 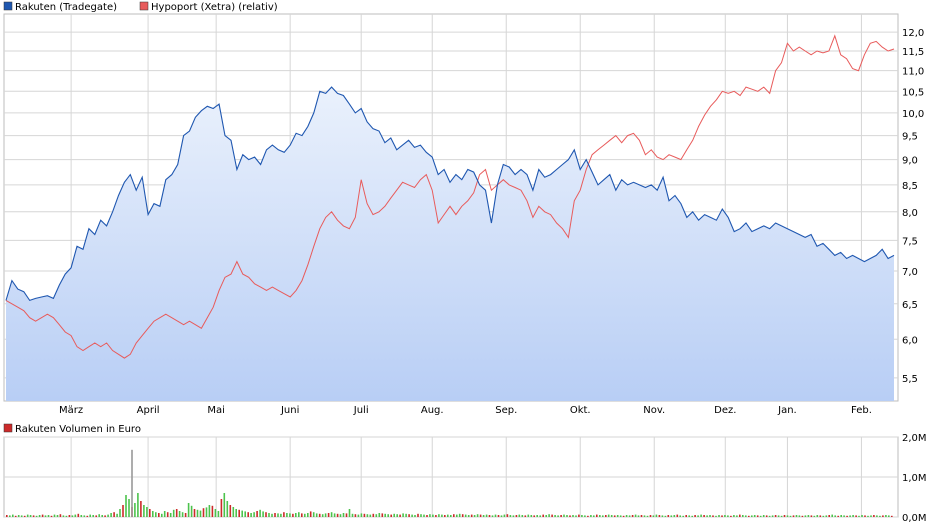 I want to click on price-y-tick-label: 9,0, so click(x=910, y=161).